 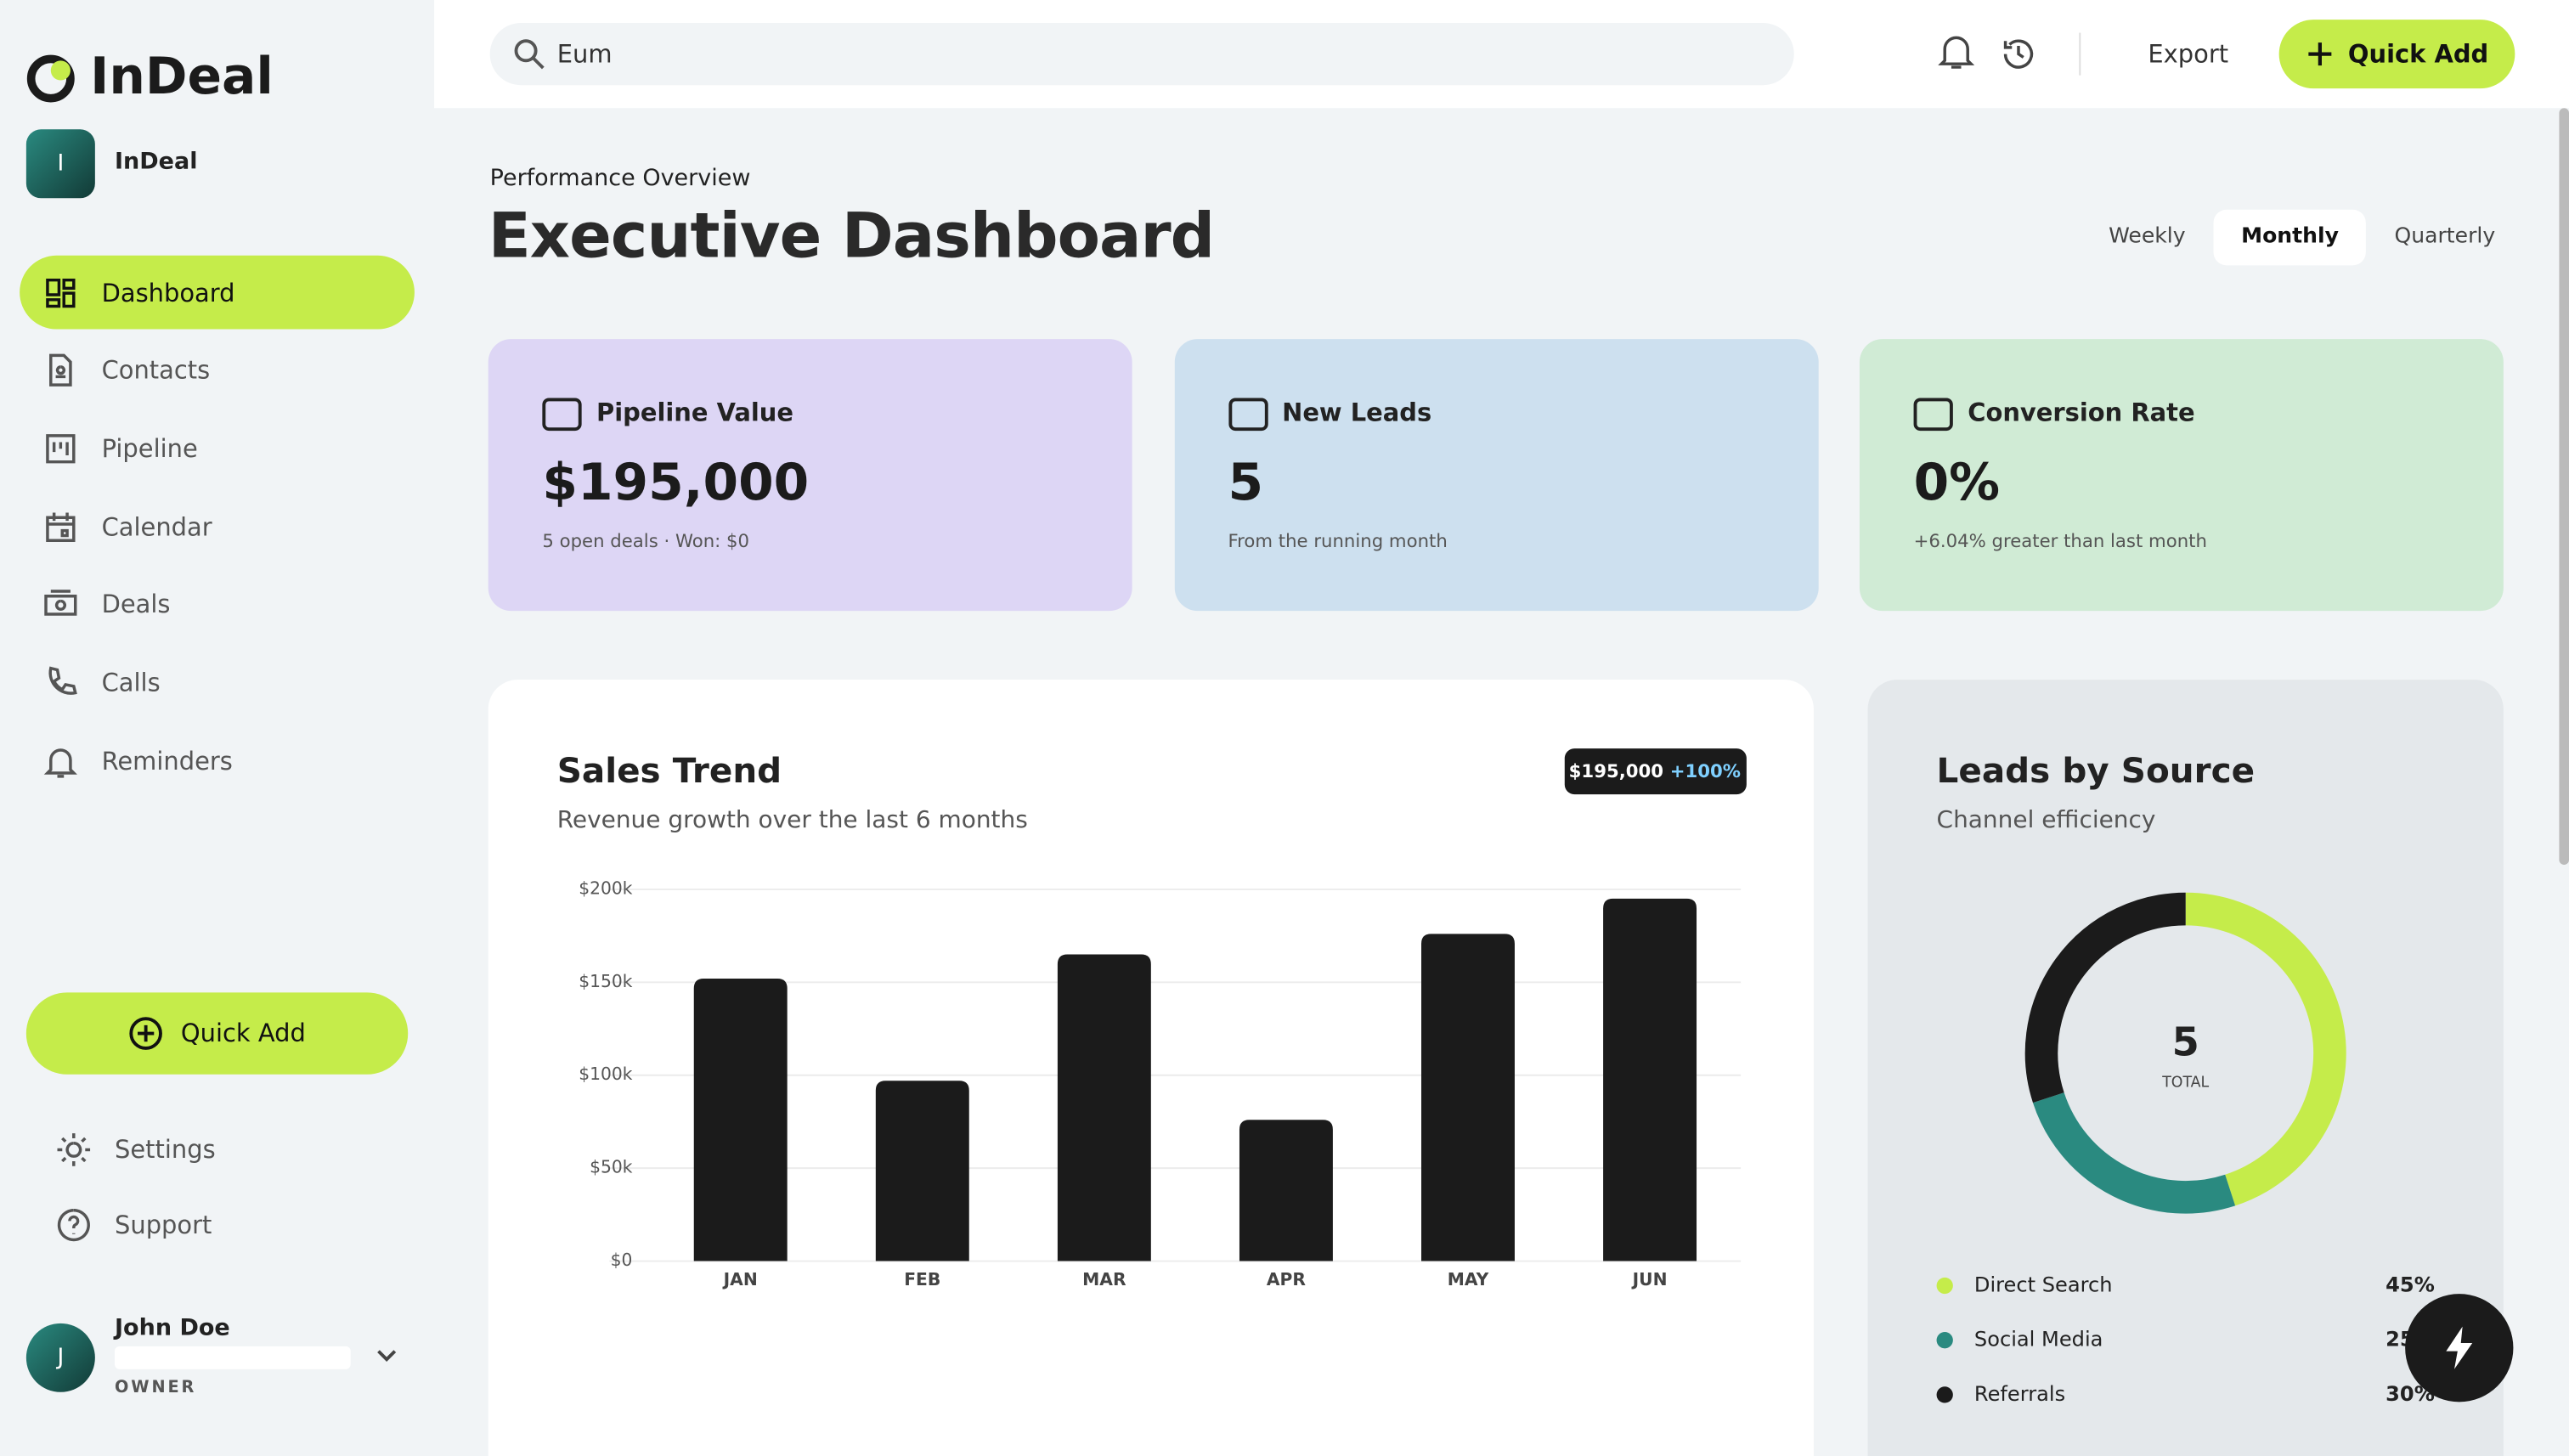 What do you see at coordinates (646, 541) in the screenshot?
I see `card-note: 5 open deals · Won: $0` at bounding box center [646, 541].